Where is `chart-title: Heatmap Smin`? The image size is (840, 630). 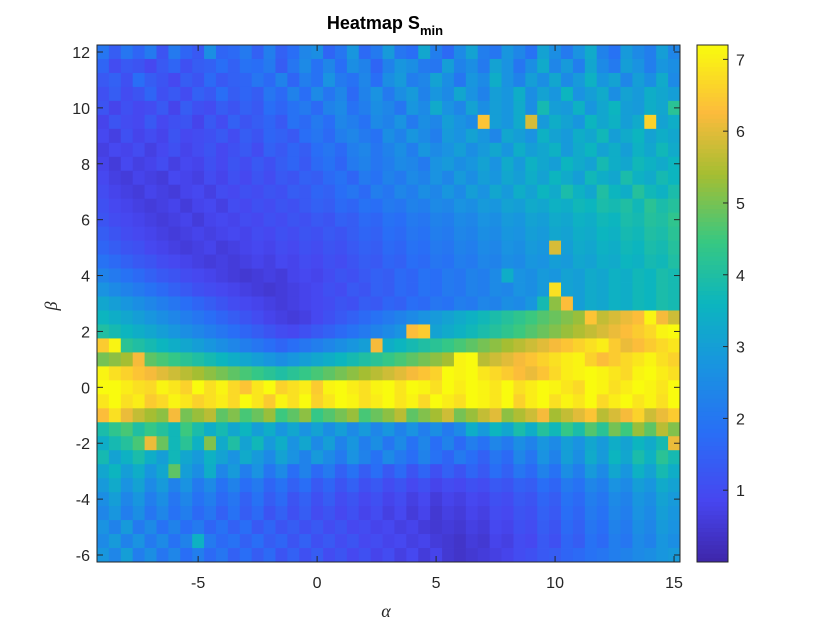 chart-title: Heatmap Smin is located at coordinates (385, 25).